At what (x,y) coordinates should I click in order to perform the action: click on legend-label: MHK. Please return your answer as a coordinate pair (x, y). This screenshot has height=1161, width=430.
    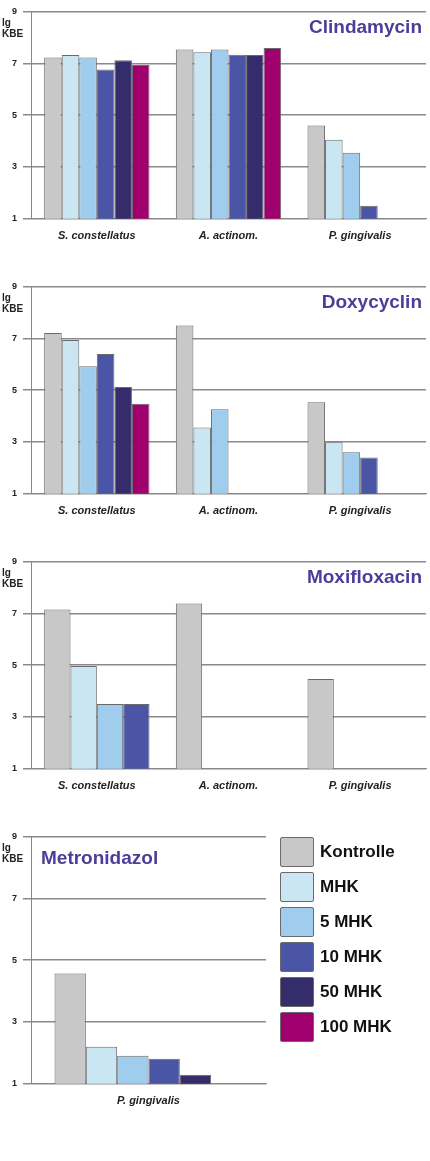
    Looking at the image, I should click on (339, 887).